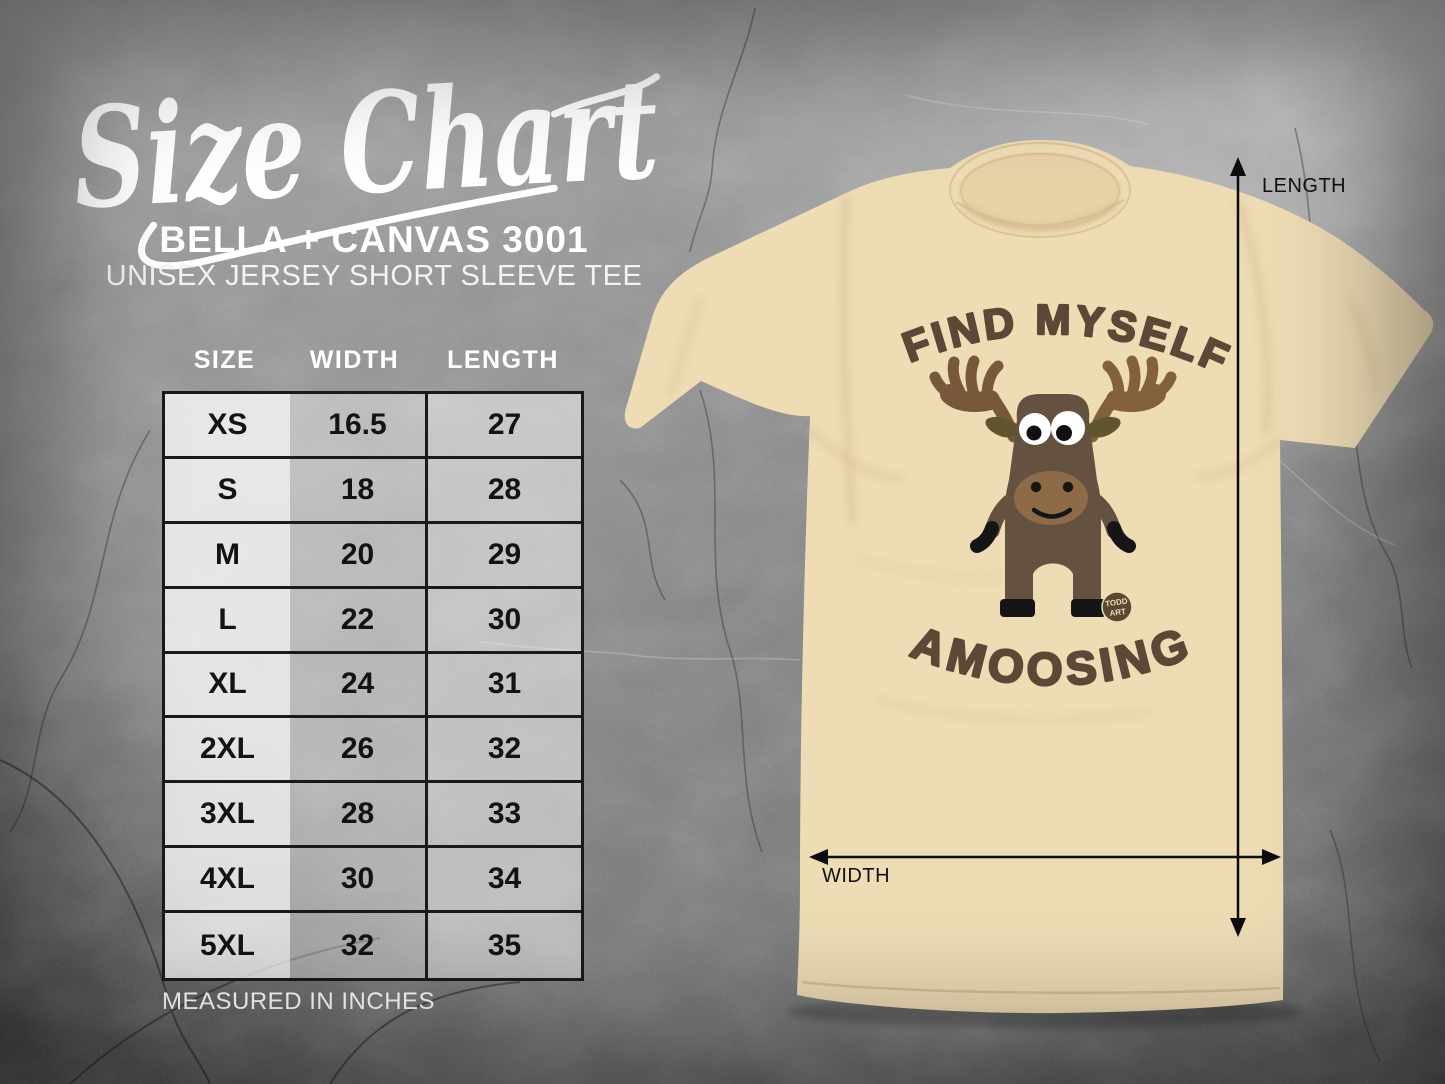 The width and height of the screenshot is (1445, 1084). Describe the element at coordinates (503, 360) in the screenshot. I see `column-header-length: LENGTH` at that location.